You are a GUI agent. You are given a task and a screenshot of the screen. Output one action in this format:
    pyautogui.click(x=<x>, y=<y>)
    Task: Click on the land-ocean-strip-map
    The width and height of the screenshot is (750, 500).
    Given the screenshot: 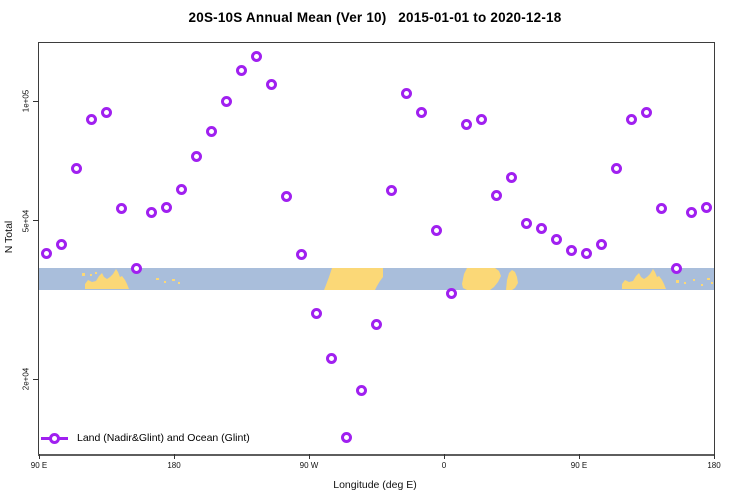 What is the action you would take?
    pyautogui.click(x=397, y=279)
    